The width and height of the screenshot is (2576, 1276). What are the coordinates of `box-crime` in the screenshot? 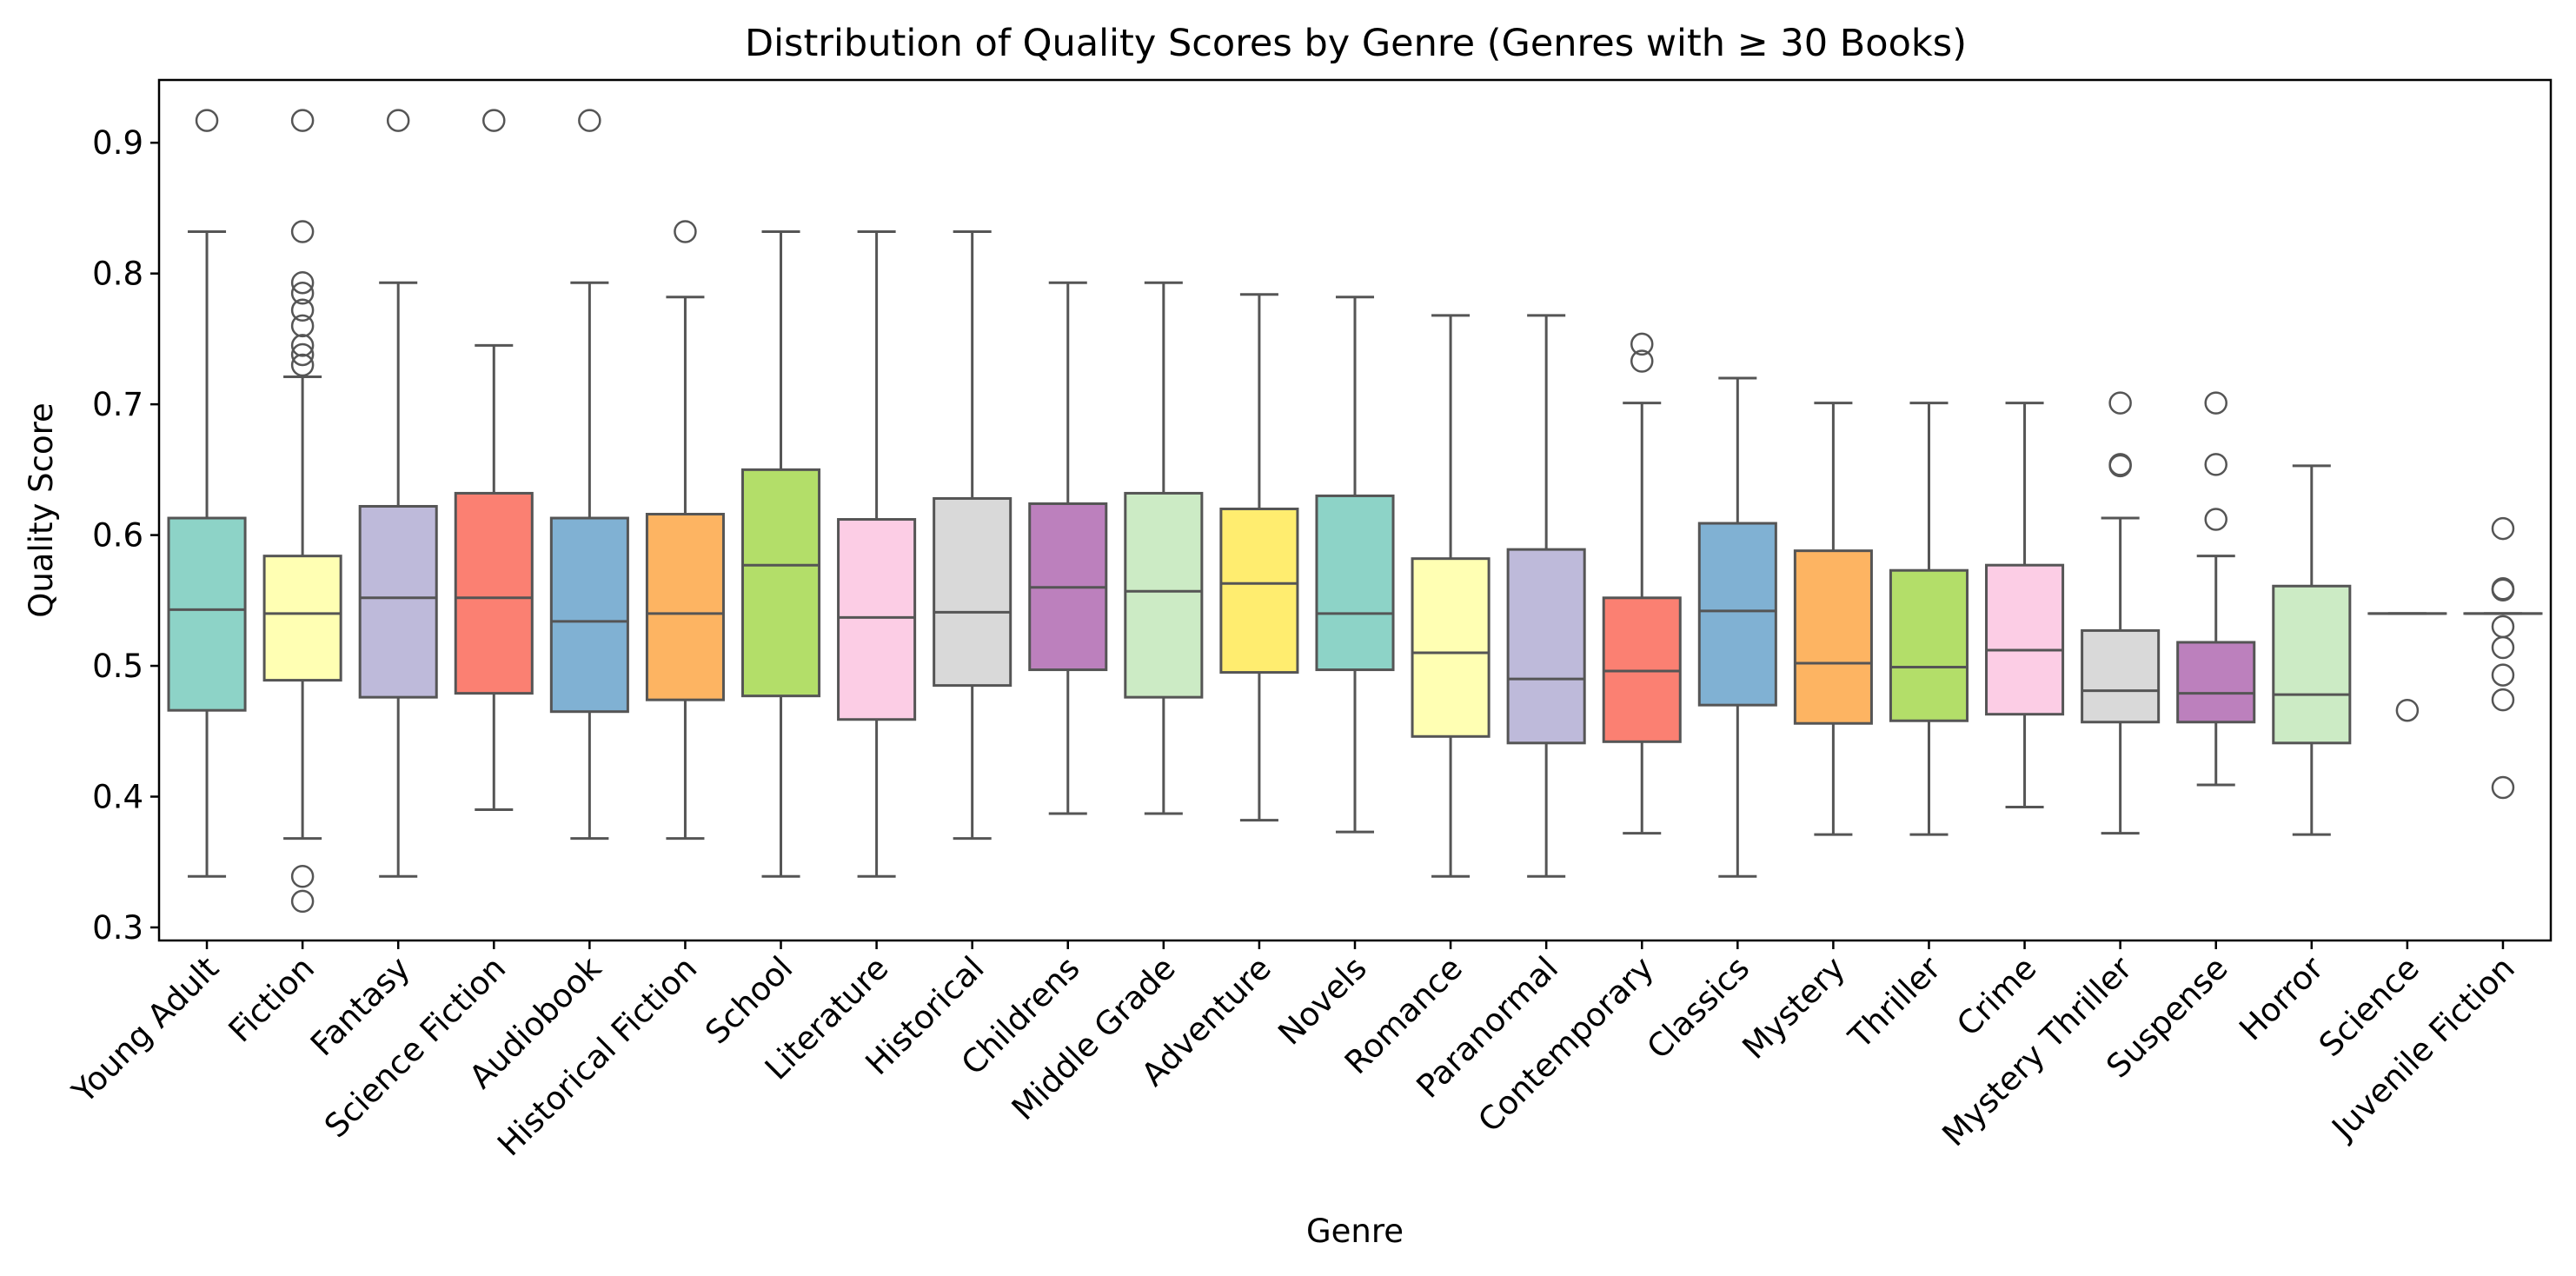 It's located at (2025, 605).